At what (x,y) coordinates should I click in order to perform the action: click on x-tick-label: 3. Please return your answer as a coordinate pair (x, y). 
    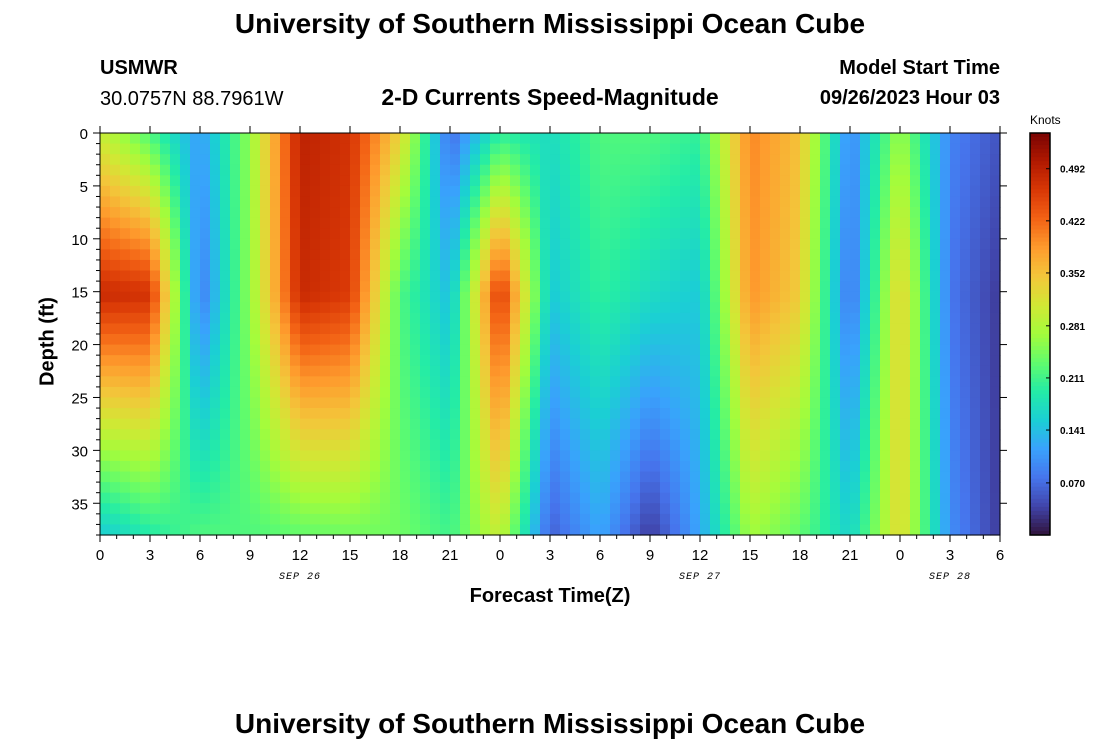
    Looking at the image, I should click on (150, 555).